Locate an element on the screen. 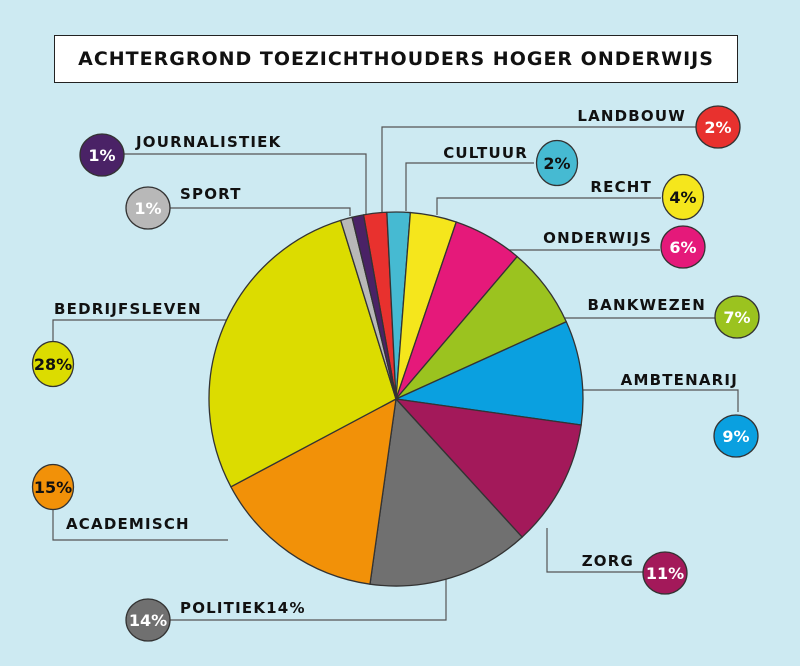 The width and height of the screenshot is (800, 666). percent-badge-bedrijfsleven is located at coordinates (53, 364).